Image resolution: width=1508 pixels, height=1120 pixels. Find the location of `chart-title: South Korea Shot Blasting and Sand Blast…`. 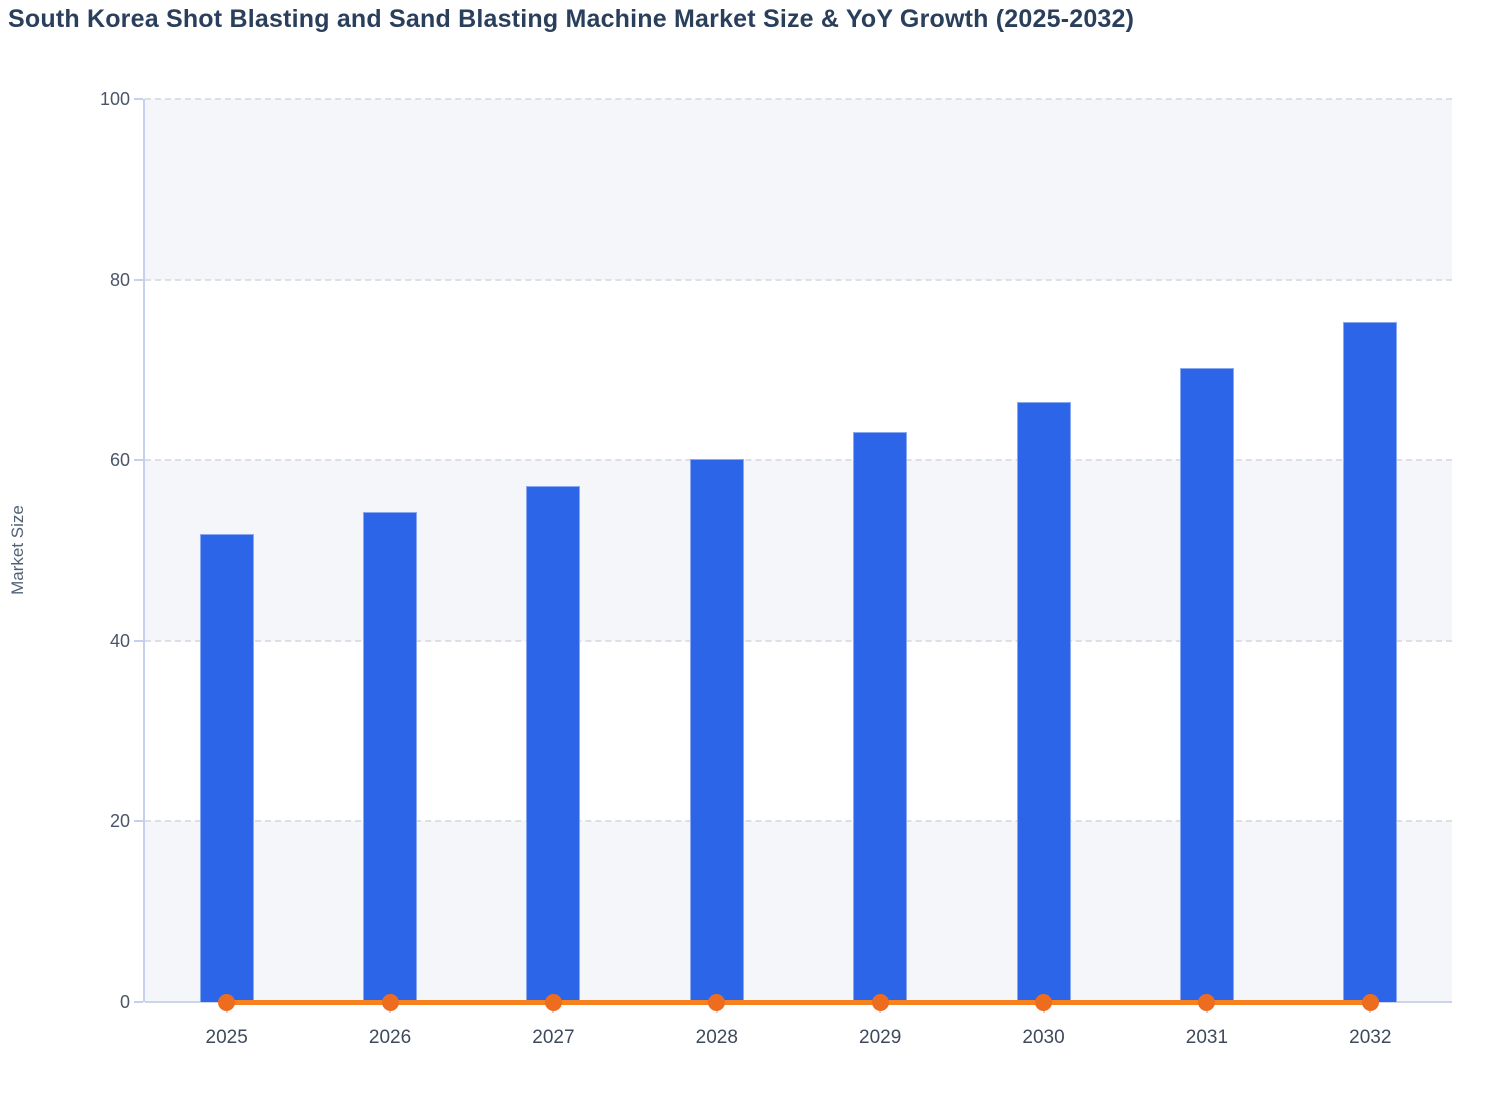

chart-title: South Korea Shot Blasting and Sand Blast… is located at coordinates (571, 19).